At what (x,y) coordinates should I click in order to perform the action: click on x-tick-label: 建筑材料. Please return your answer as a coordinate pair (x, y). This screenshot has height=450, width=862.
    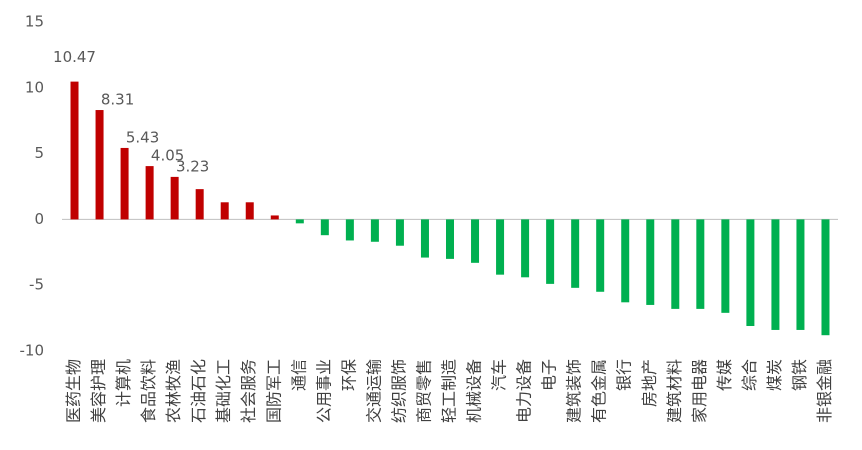
    Looking at the image, I should click on (674, 391).